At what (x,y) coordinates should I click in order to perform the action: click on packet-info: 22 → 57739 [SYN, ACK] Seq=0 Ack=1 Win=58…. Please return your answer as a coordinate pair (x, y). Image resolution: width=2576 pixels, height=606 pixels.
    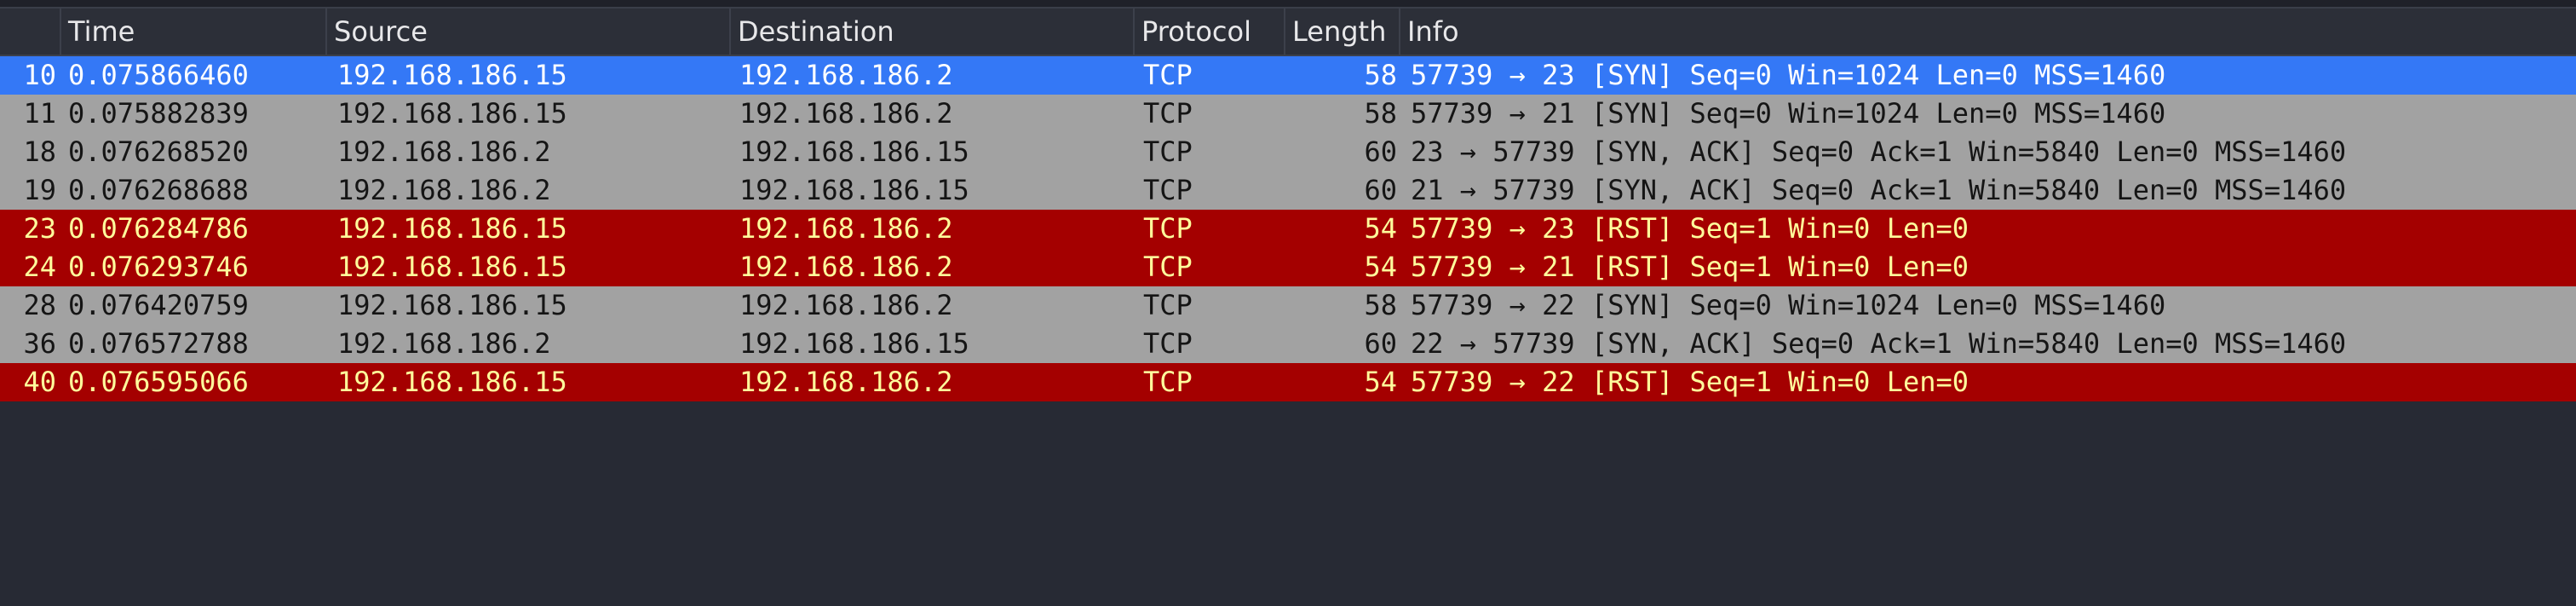
    Looking at the image, I should click on (1879, 343).